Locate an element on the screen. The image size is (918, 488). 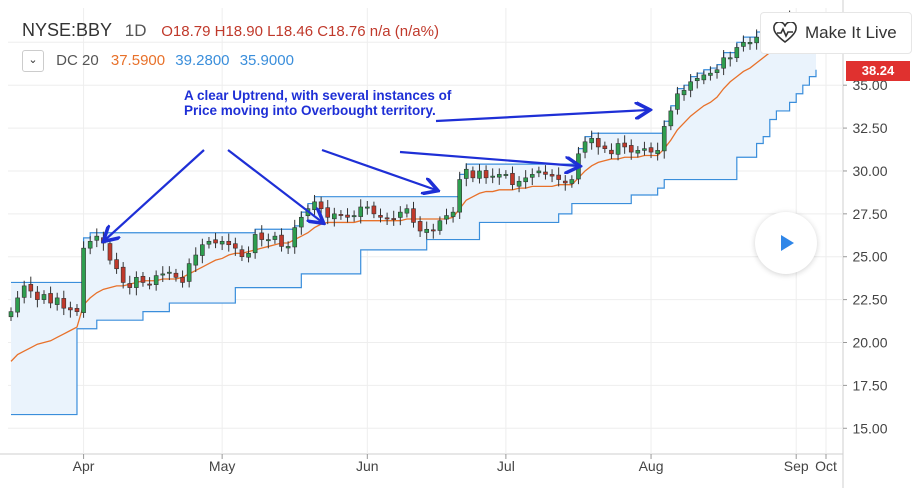
play-button is located at coordinates (786, 243).